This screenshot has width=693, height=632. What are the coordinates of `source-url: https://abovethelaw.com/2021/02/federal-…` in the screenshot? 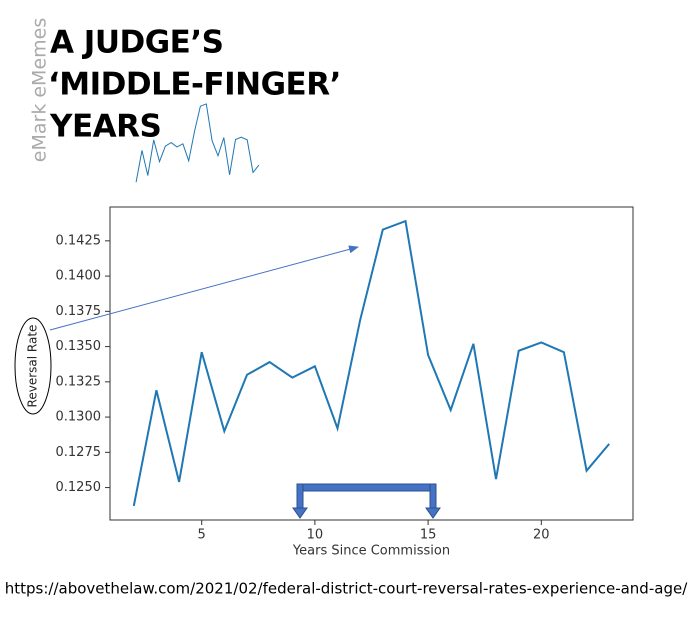 It's located at (346, 589).